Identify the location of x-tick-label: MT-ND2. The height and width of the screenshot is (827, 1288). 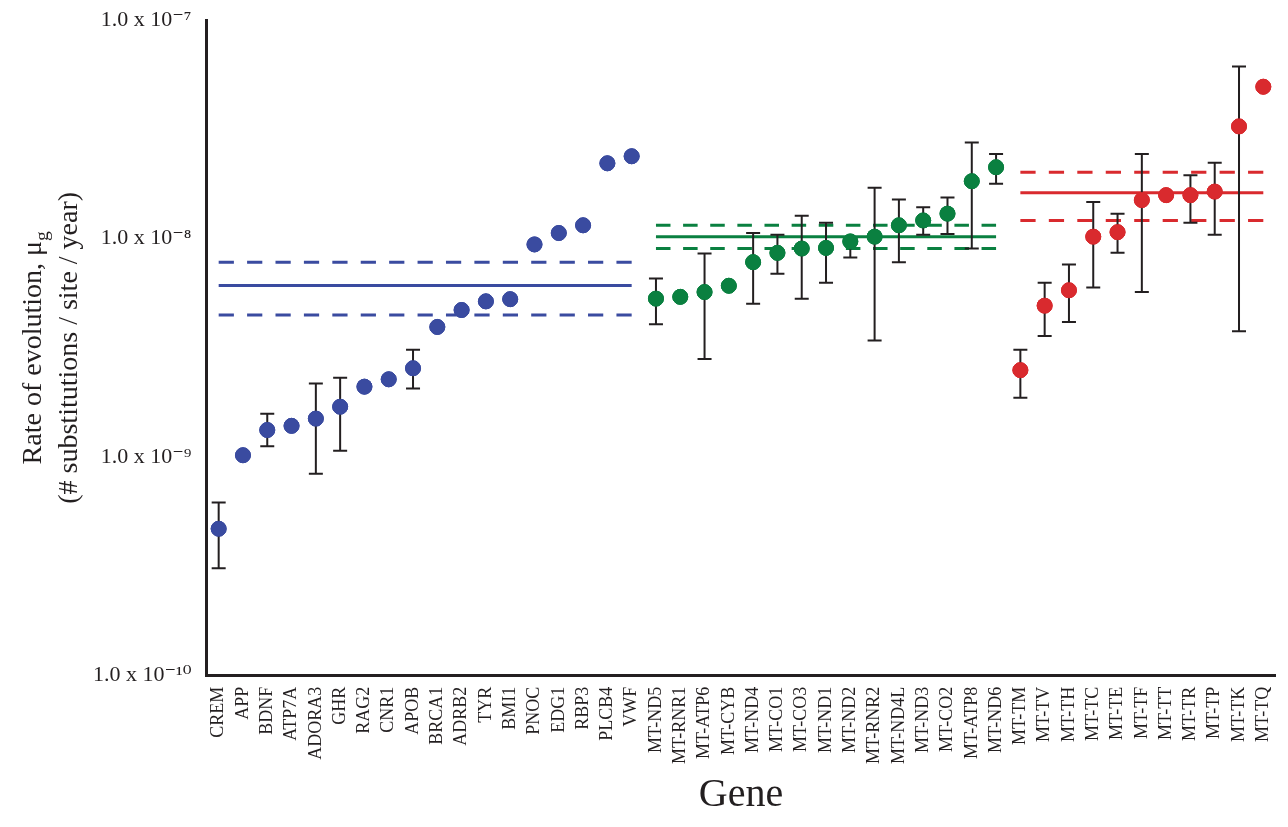
(849, 719).